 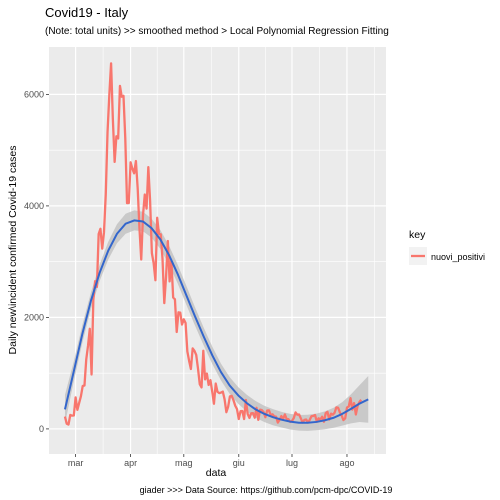 What do you see at coordinates (239, 463) in the screenshot?
I see `x-tick-label: giu` at bounding box center [239, 463].